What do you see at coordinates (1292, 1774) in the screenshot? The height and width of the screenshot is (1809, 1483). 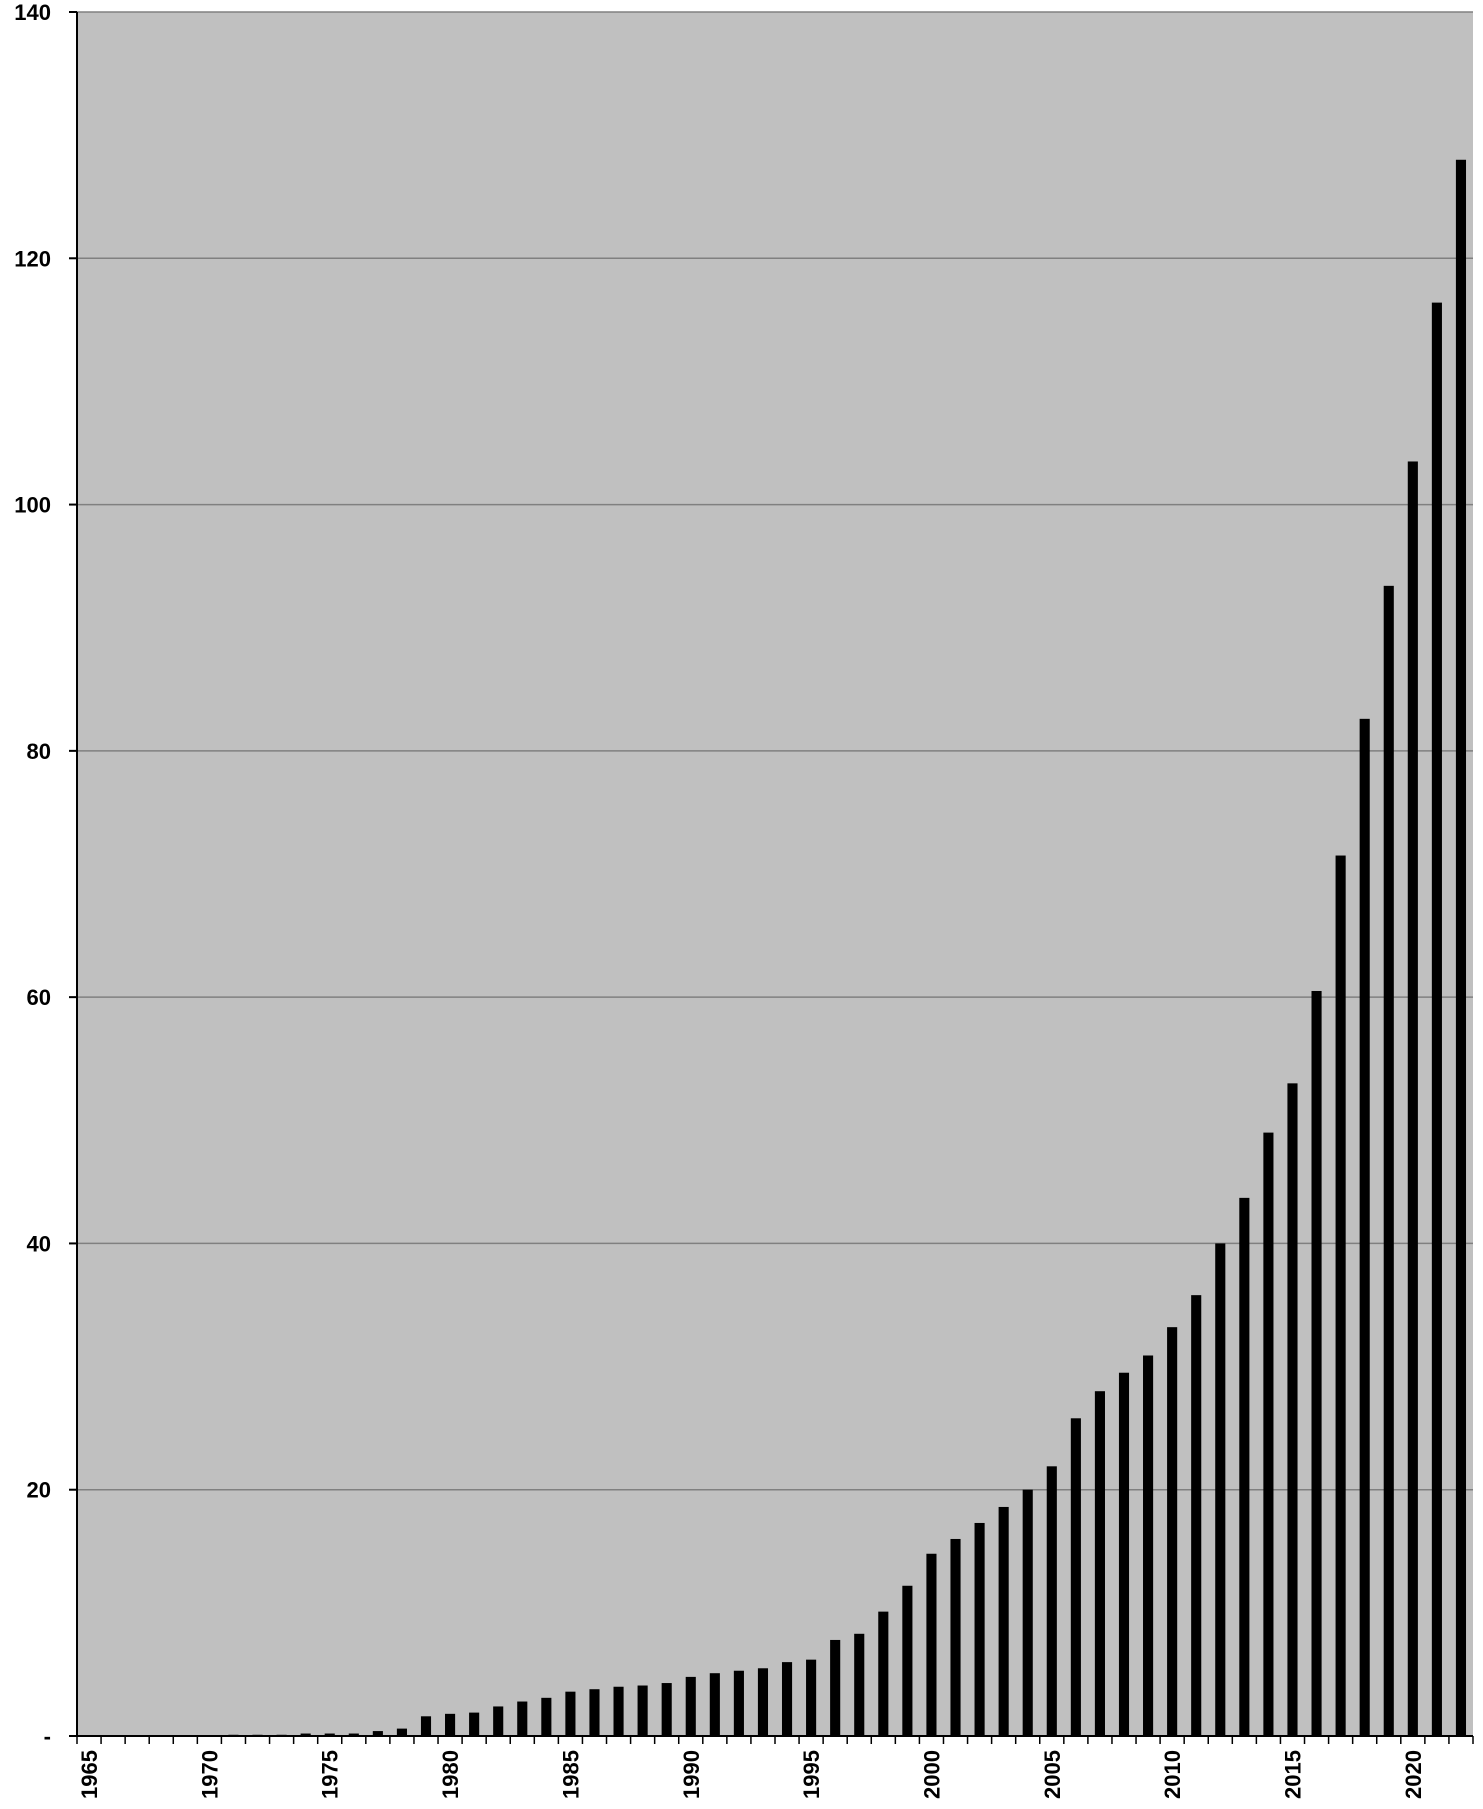 I see `x-tick-label: 2015` at bounding box center [1292, 1774].